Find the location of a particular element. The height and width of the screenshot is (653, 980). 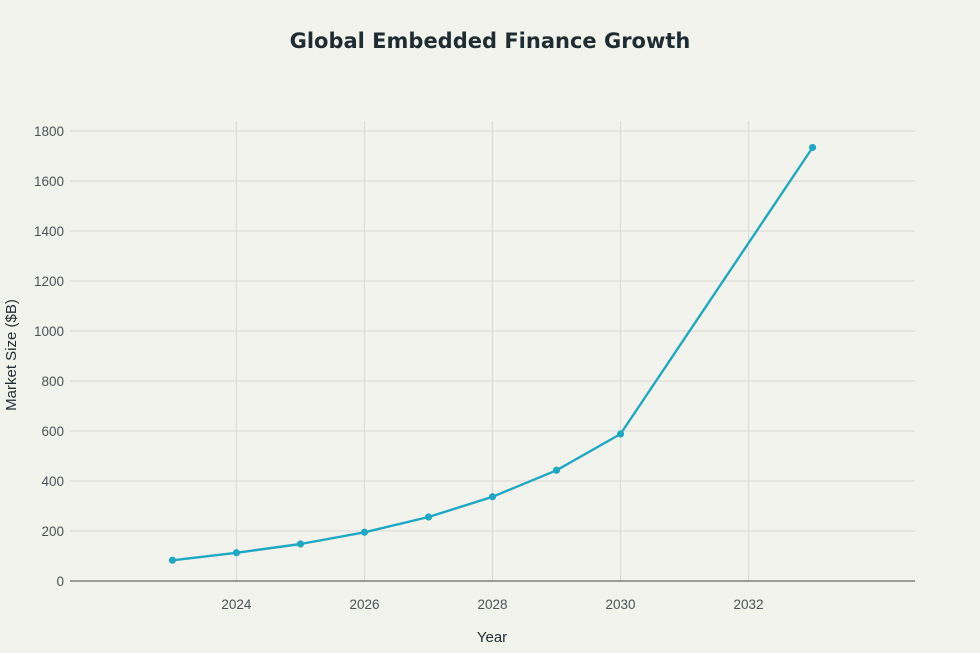

x-axis-title: Year is located at coordinates (492, 637).